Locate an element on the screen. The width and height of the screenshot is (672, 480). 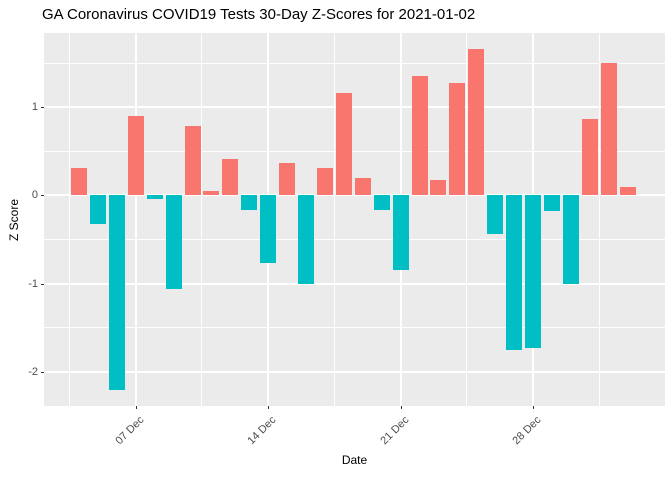
y-tick-label: 0 is located at coordinates (34, 195).